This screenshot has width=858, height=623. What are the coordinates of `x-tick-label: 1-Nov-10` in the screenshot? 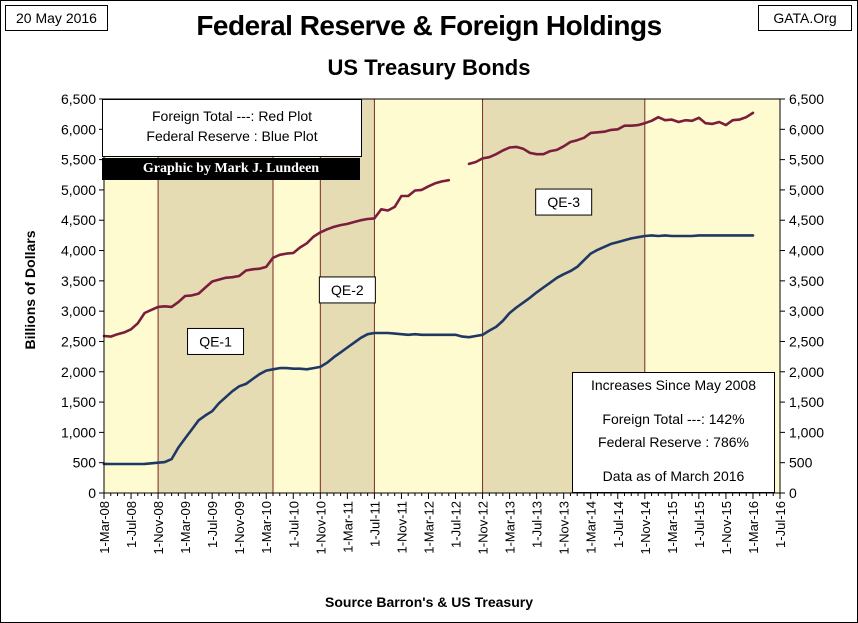 It's located at (320, 527).